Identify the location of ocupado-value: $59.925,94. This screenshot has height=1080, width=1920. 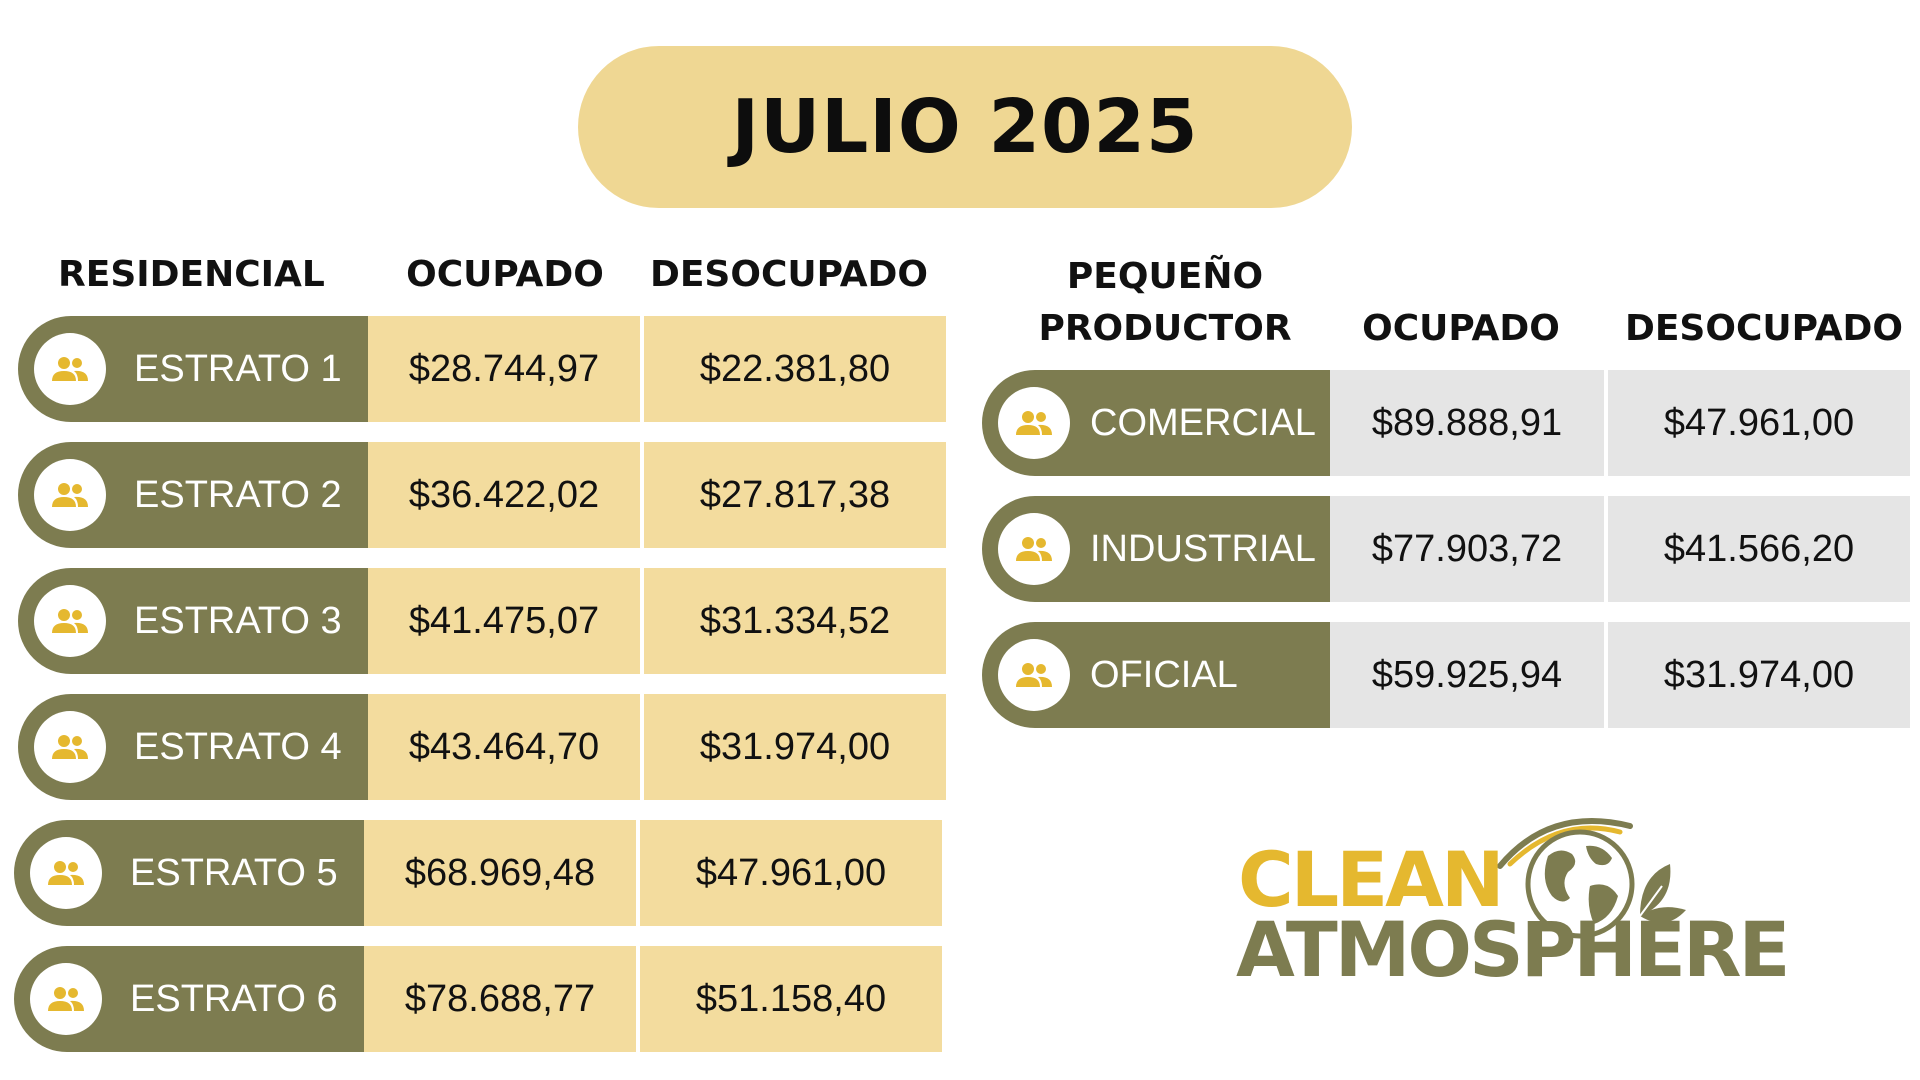
(1467, 675).